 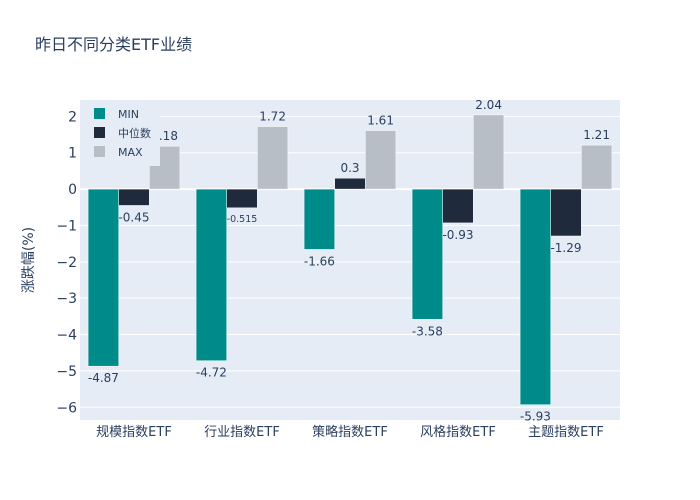 I want to click on x-tick-label: 策略指数ETF, so click(x=350, y=432).